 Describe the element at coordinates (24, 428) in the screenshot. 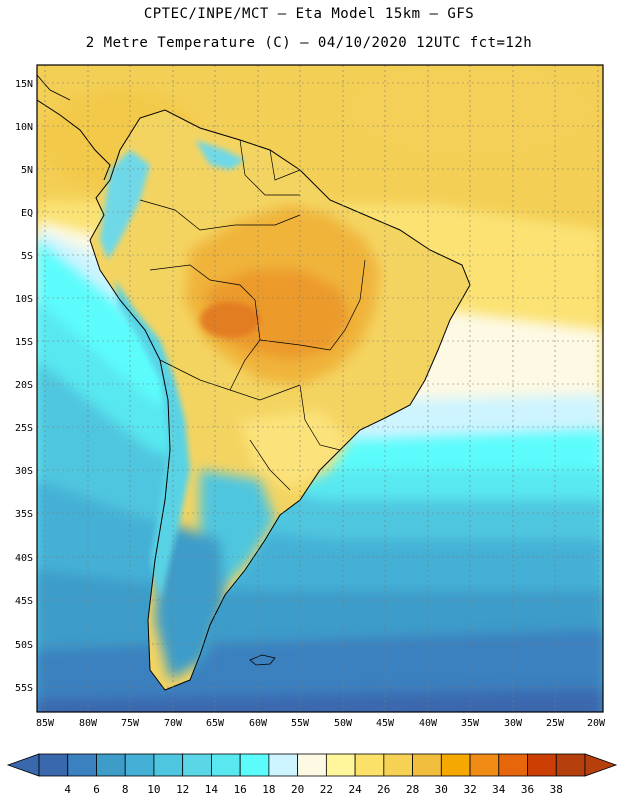

I see `lat-label: 25S` at that location.